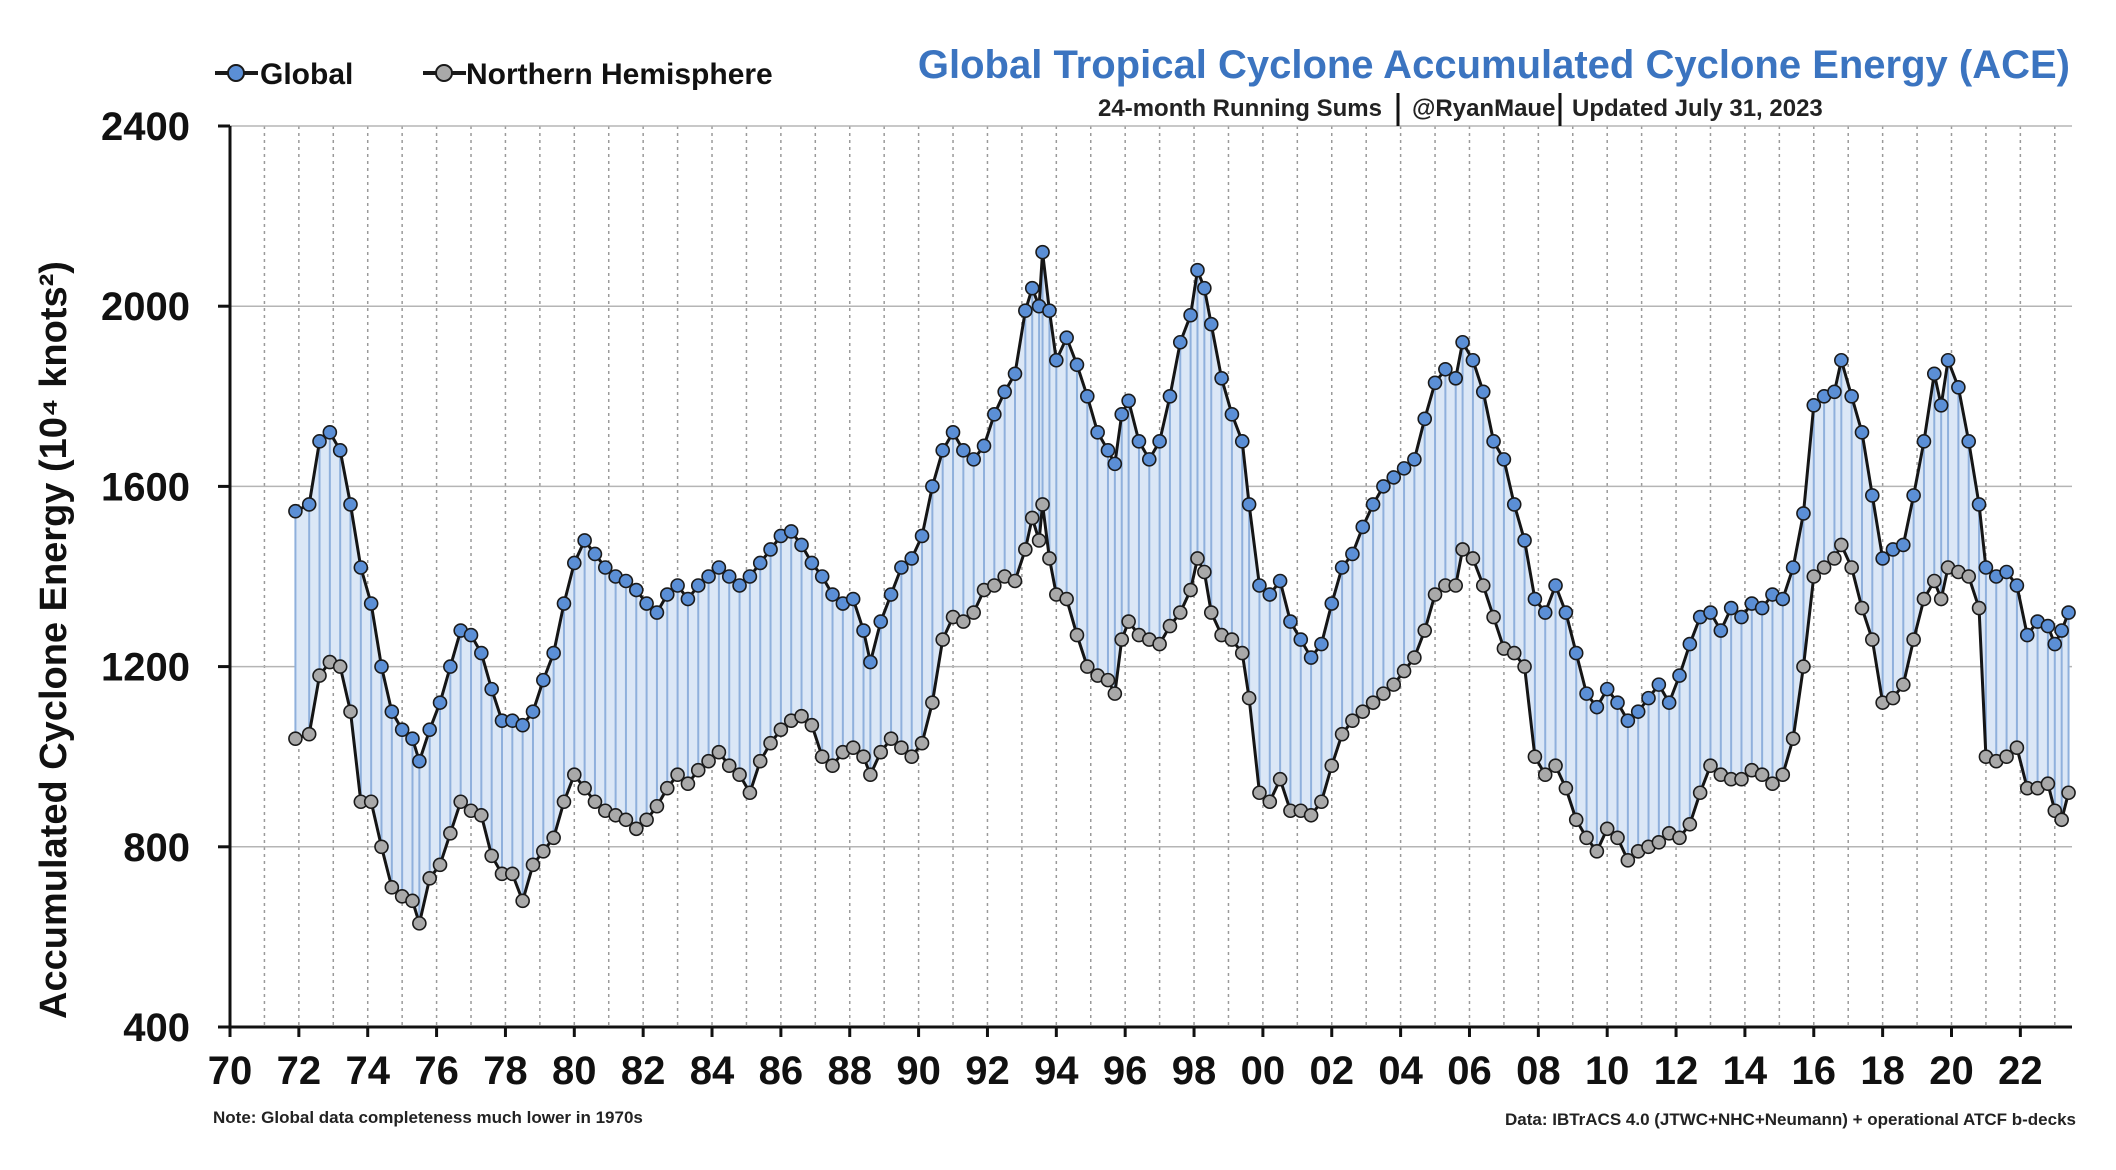  I want to click on x-tick-label: 92, so click(987, 1071).